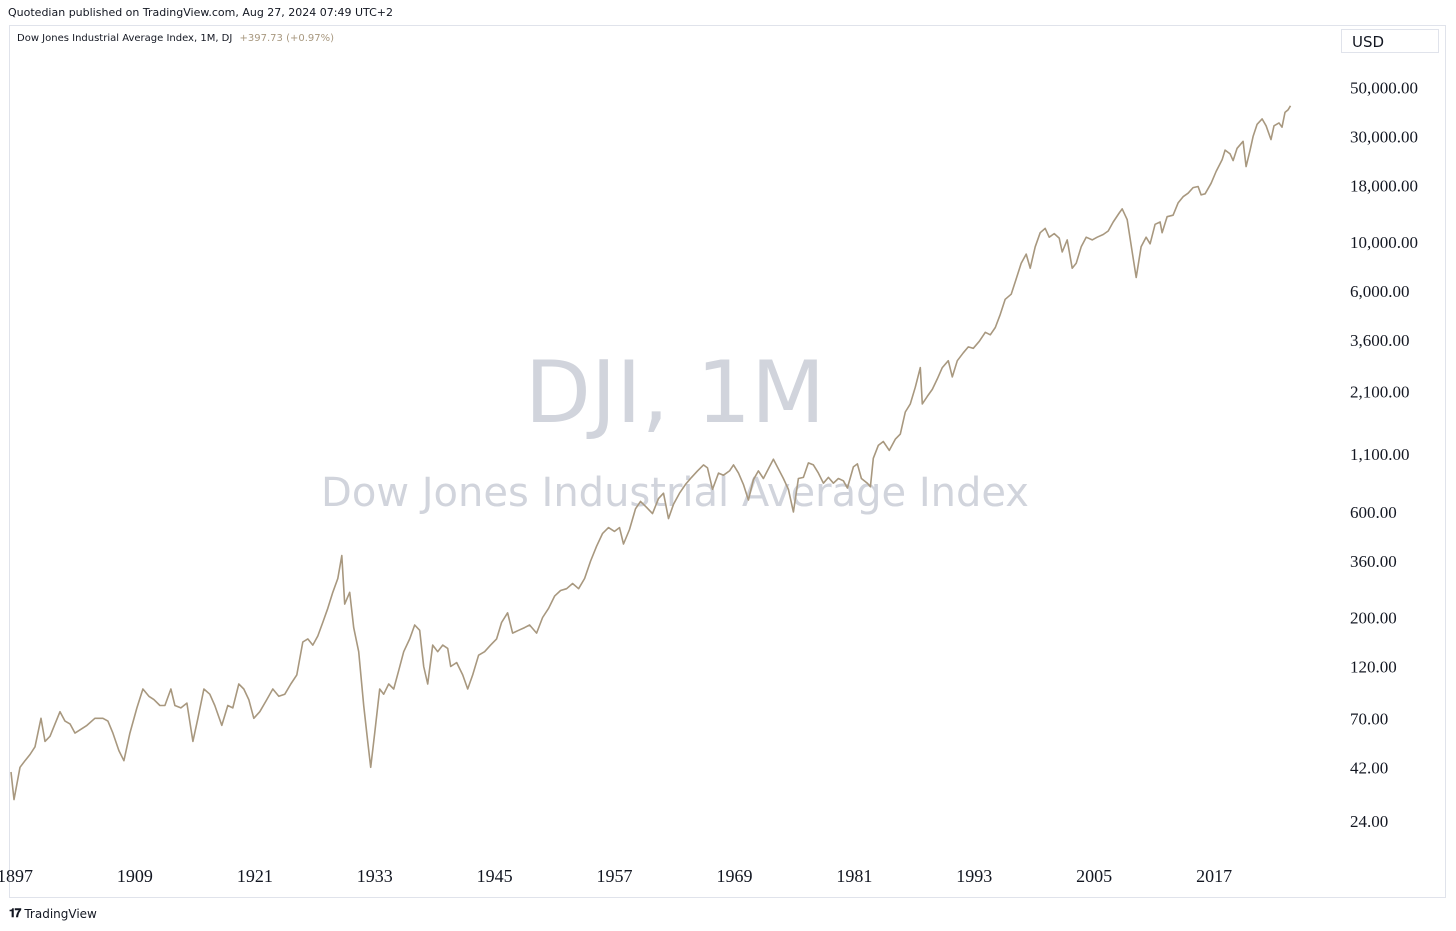 This screenshot has width=1456, height=931. Describe the element at coordinates (375, 876) in the screenshot. I see `time-tick-label: 1933` at that location.